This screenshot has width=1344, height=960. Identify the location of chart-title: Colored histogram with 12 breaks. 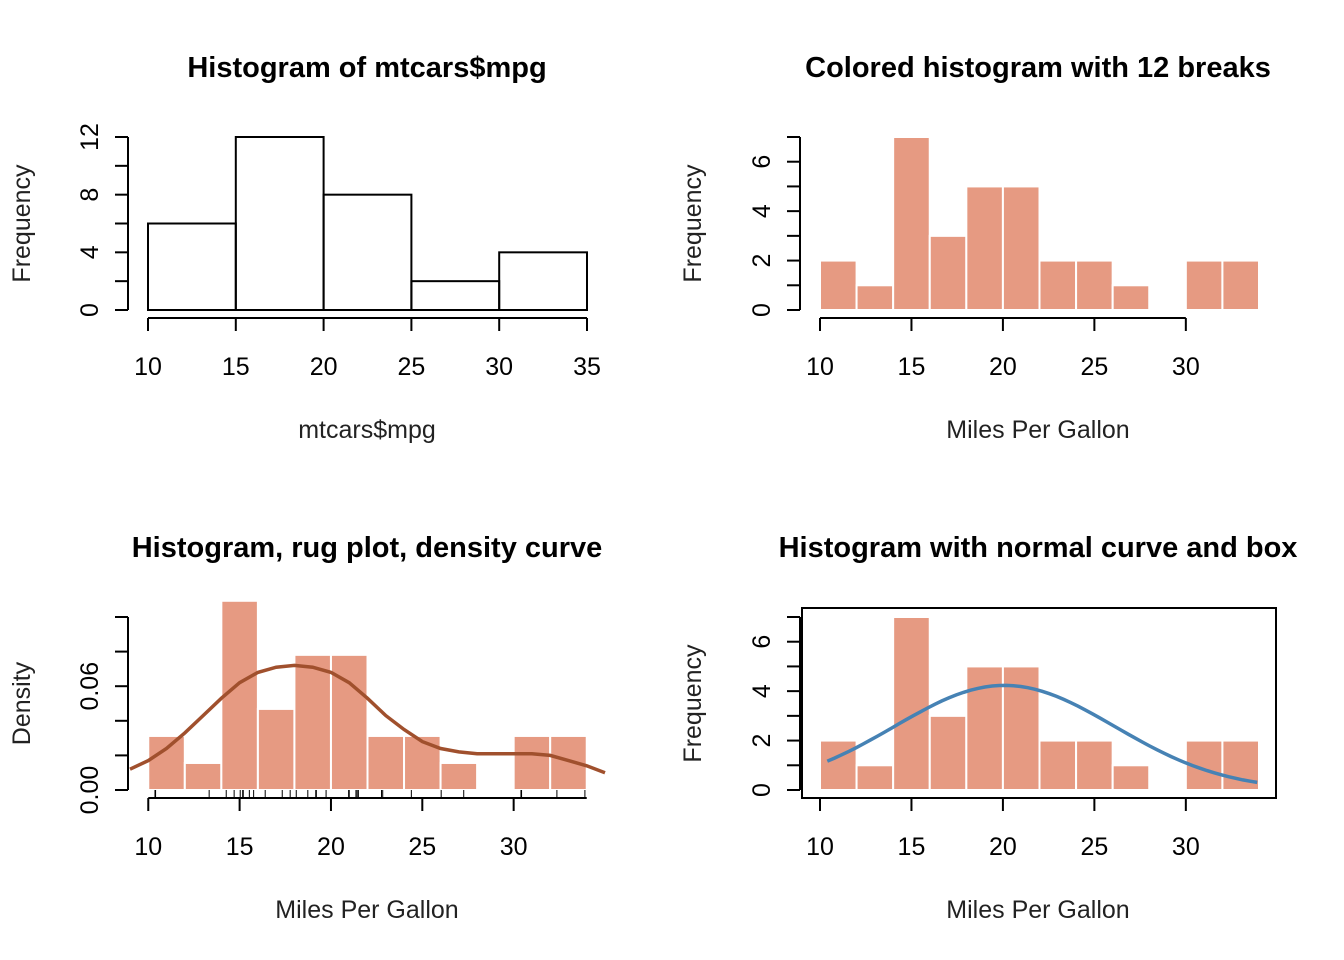
(1038, 68).